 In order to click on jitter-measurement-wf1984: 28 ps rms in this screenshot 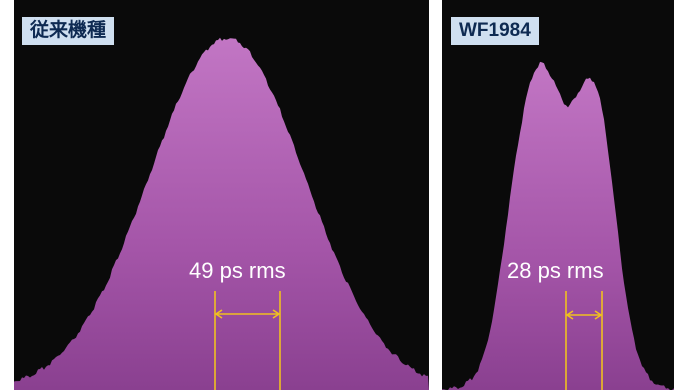, I will do `click(555, 270)`.